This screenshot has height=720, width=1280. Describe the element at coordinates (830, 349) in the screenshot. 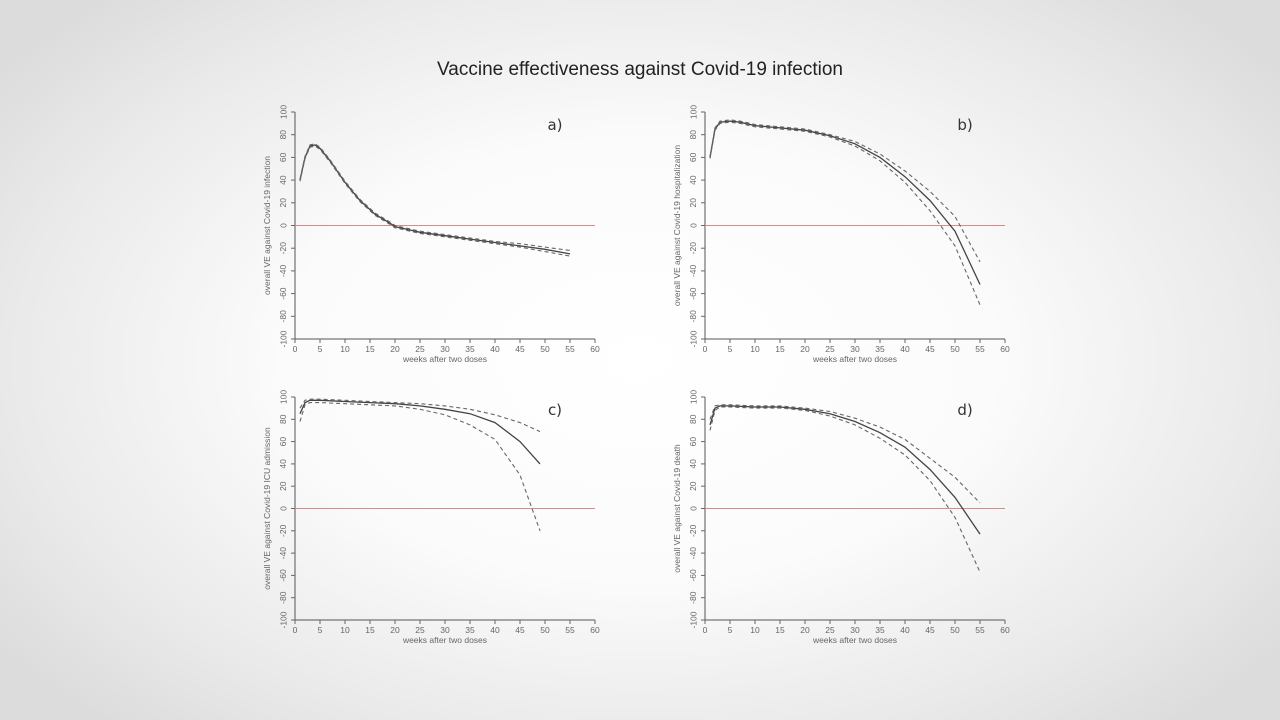

I see `x-tick-label-b-5: 25` at that location.